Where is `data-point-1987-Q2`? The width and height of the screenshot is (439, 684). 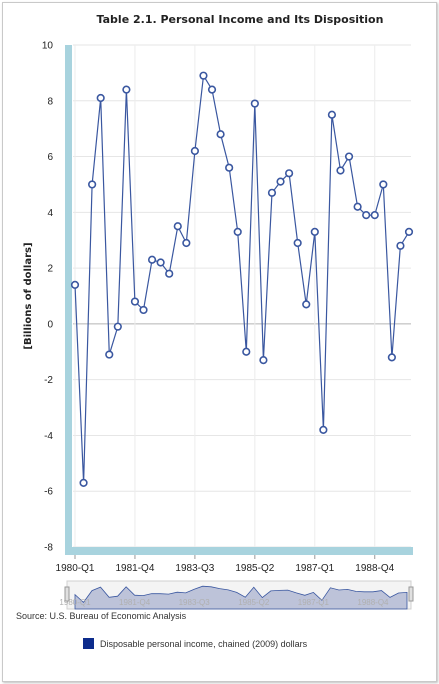
data-point-1987-Q2 is located at coordinates (323, 429).